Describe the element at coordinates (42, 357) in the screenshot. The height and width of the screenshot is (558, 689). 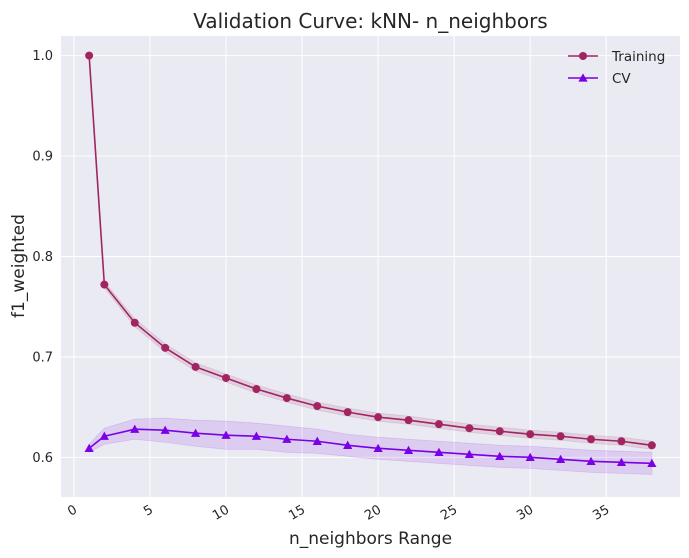
I see `y-tick-label: 0.7` at that location.